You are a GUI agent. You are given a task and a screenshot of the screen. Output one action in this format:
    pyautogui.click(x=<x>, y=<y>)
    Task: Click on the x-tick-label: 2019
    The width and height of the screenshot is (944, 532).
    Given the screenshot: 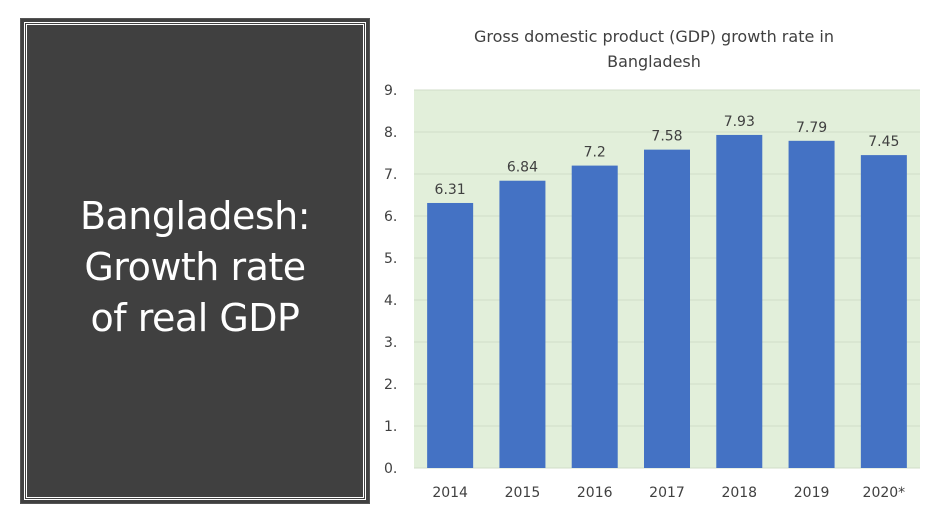 What is the action you would take?
    pyautogui.click(x=812, y=493)
    